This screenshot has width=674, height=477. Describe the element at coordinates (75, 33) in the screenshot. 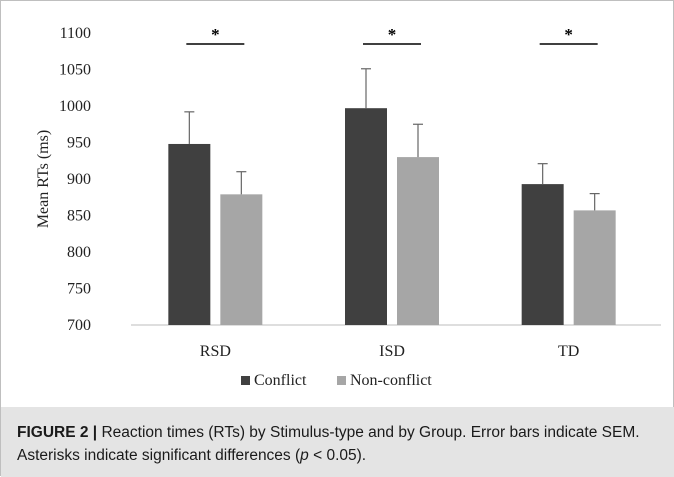

I see `y-tick-label: 1100` at that location.